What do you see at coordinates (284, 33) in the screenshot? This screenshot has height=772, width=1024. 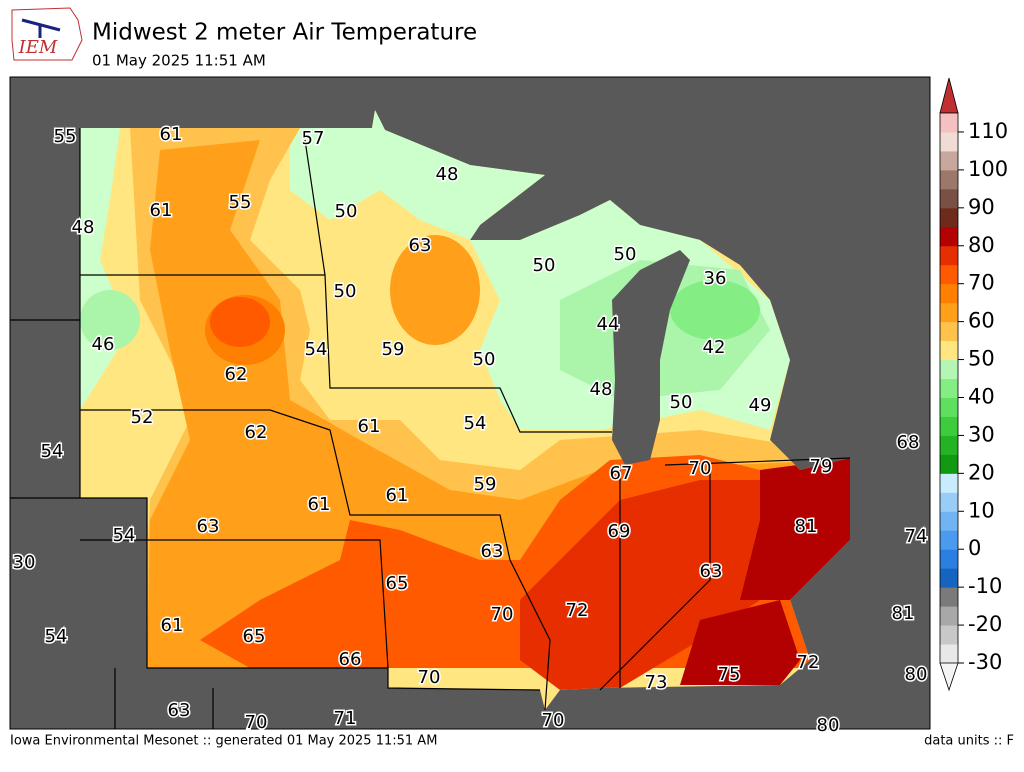 I see `title: Midwest 2 meter Air Temperature` at bounding box center [284, 33].